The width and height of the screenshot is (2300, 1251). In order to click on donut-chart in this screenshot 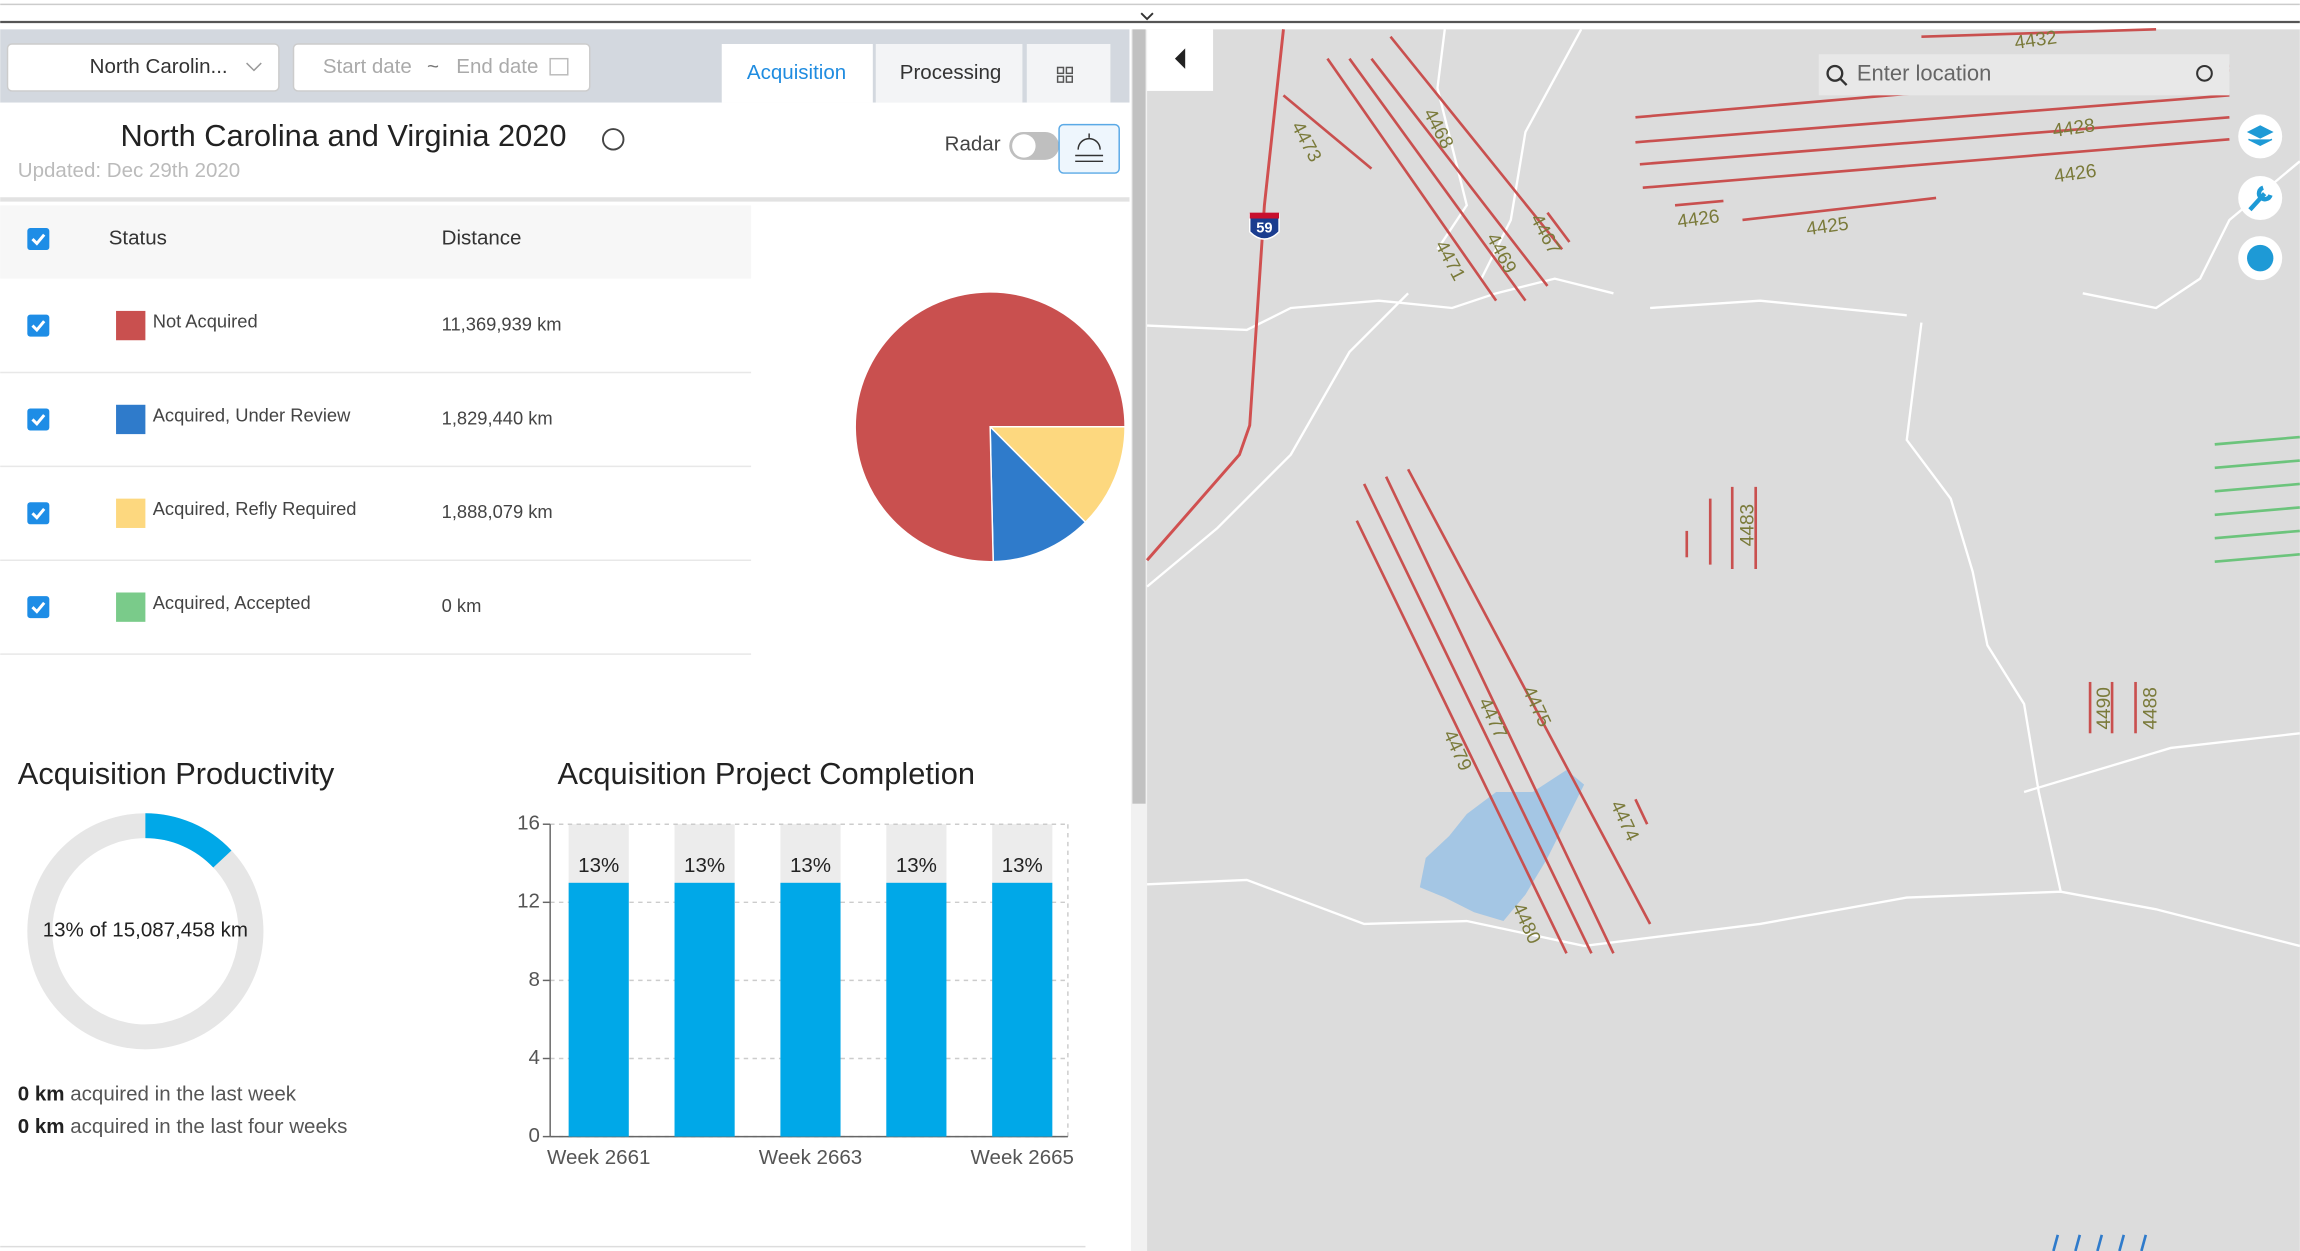, I will do `click(145, 931)`.